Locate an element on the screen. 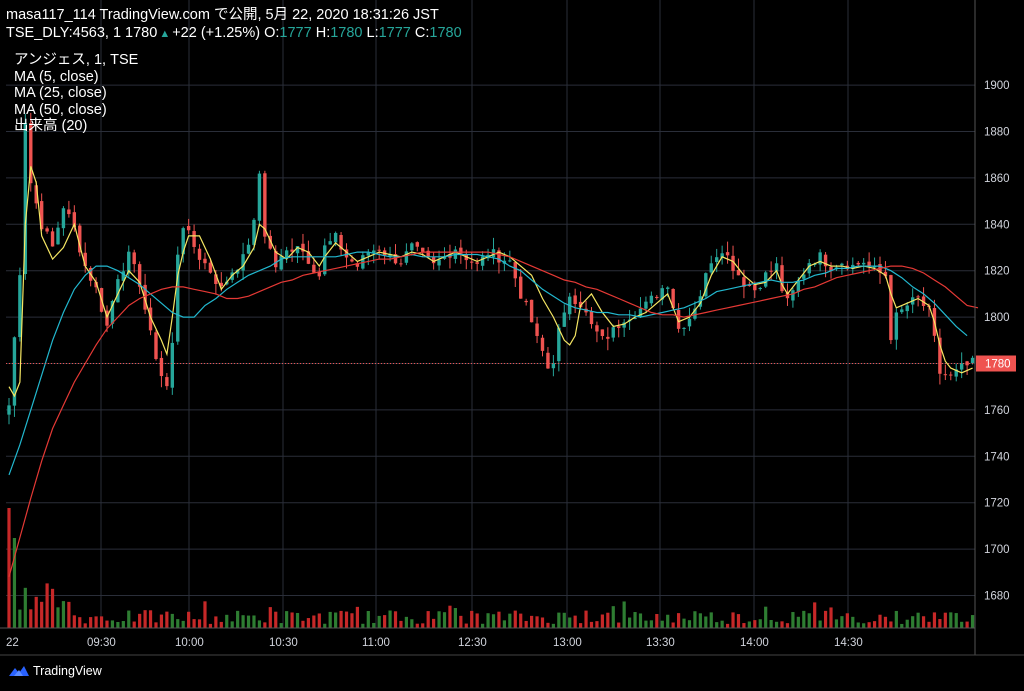  tradingview-brand: TradingView is located at coordinates (55, 671).